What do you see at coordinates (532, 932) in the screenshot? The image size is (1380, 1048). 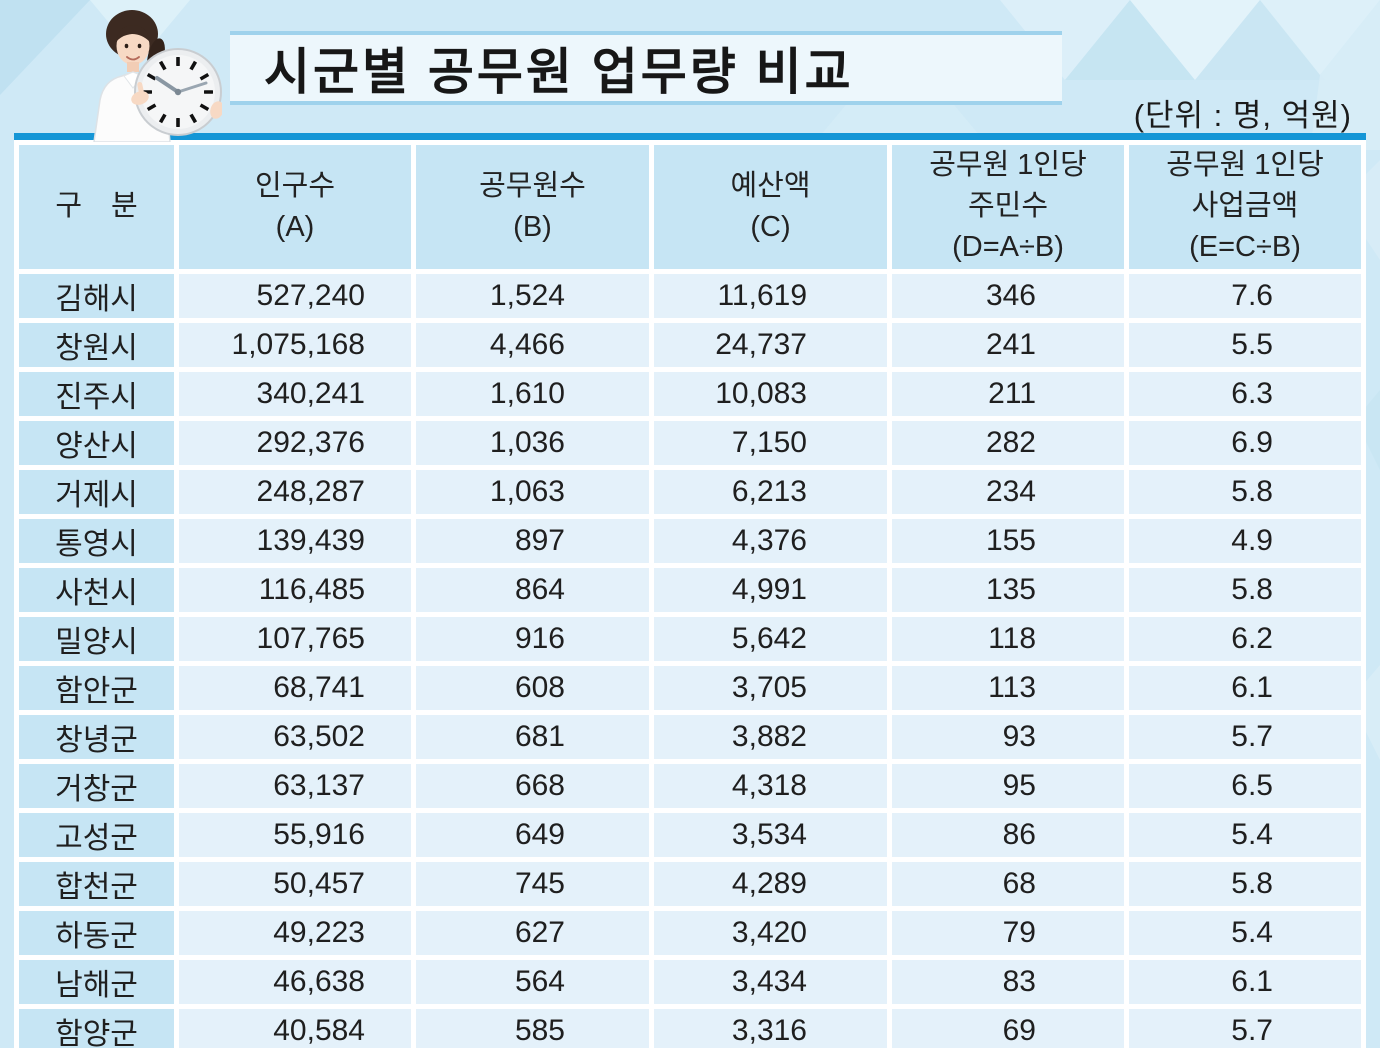 I see `cell-officials: 627` at bounding box center [532, 932].